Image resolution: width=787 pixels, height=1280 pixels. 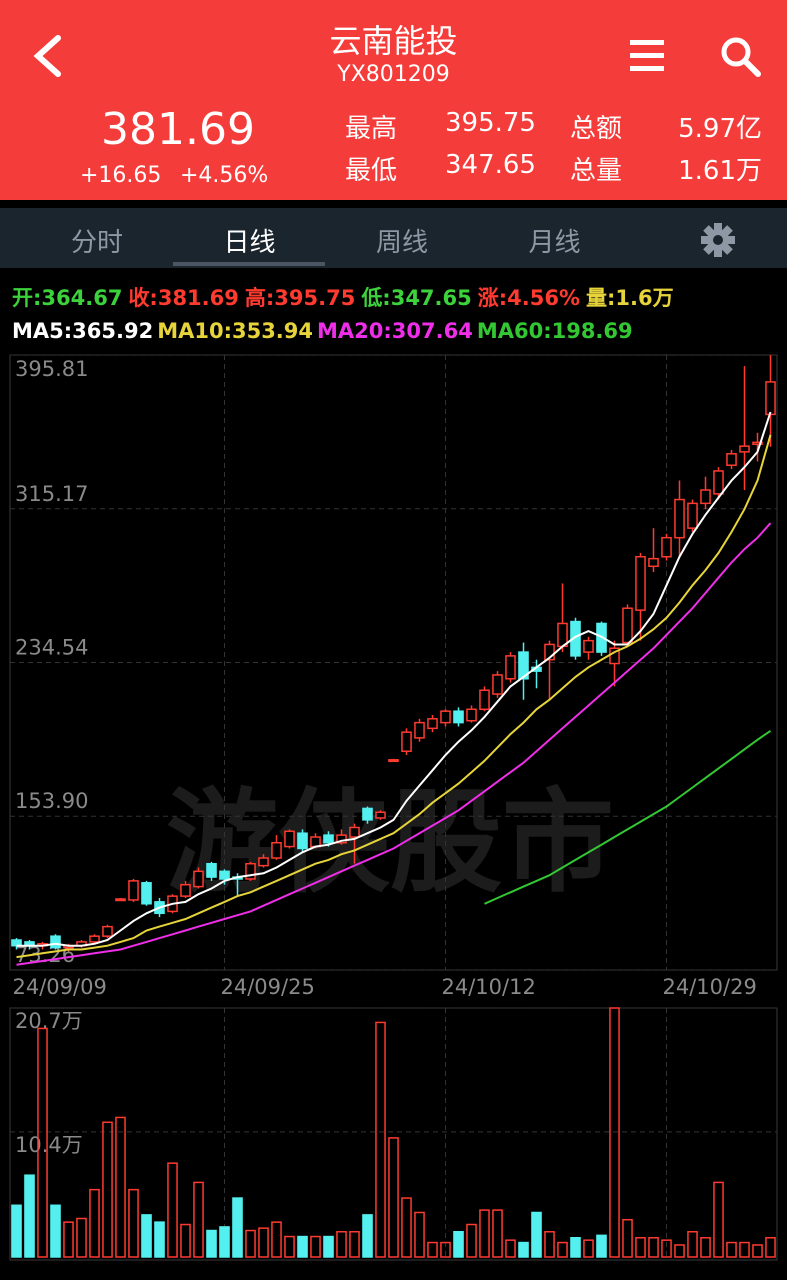 I want to click on price: 381.69, so click(x=178, y=129).